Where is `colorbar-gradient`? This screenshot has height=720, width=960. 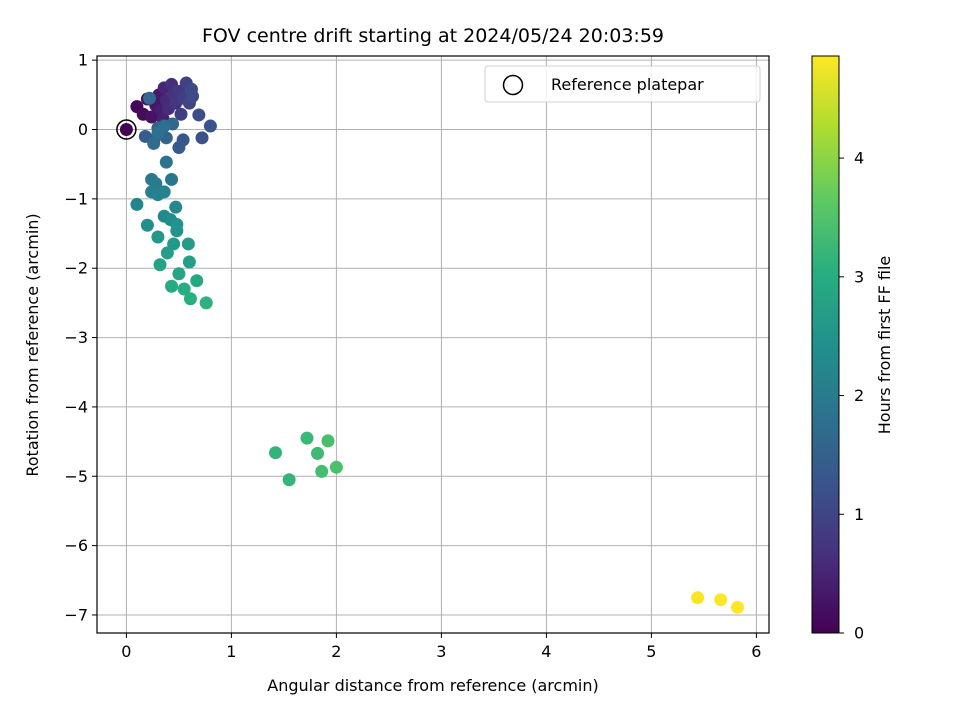 colorbar-gradient is located at coordinates (825, 344).